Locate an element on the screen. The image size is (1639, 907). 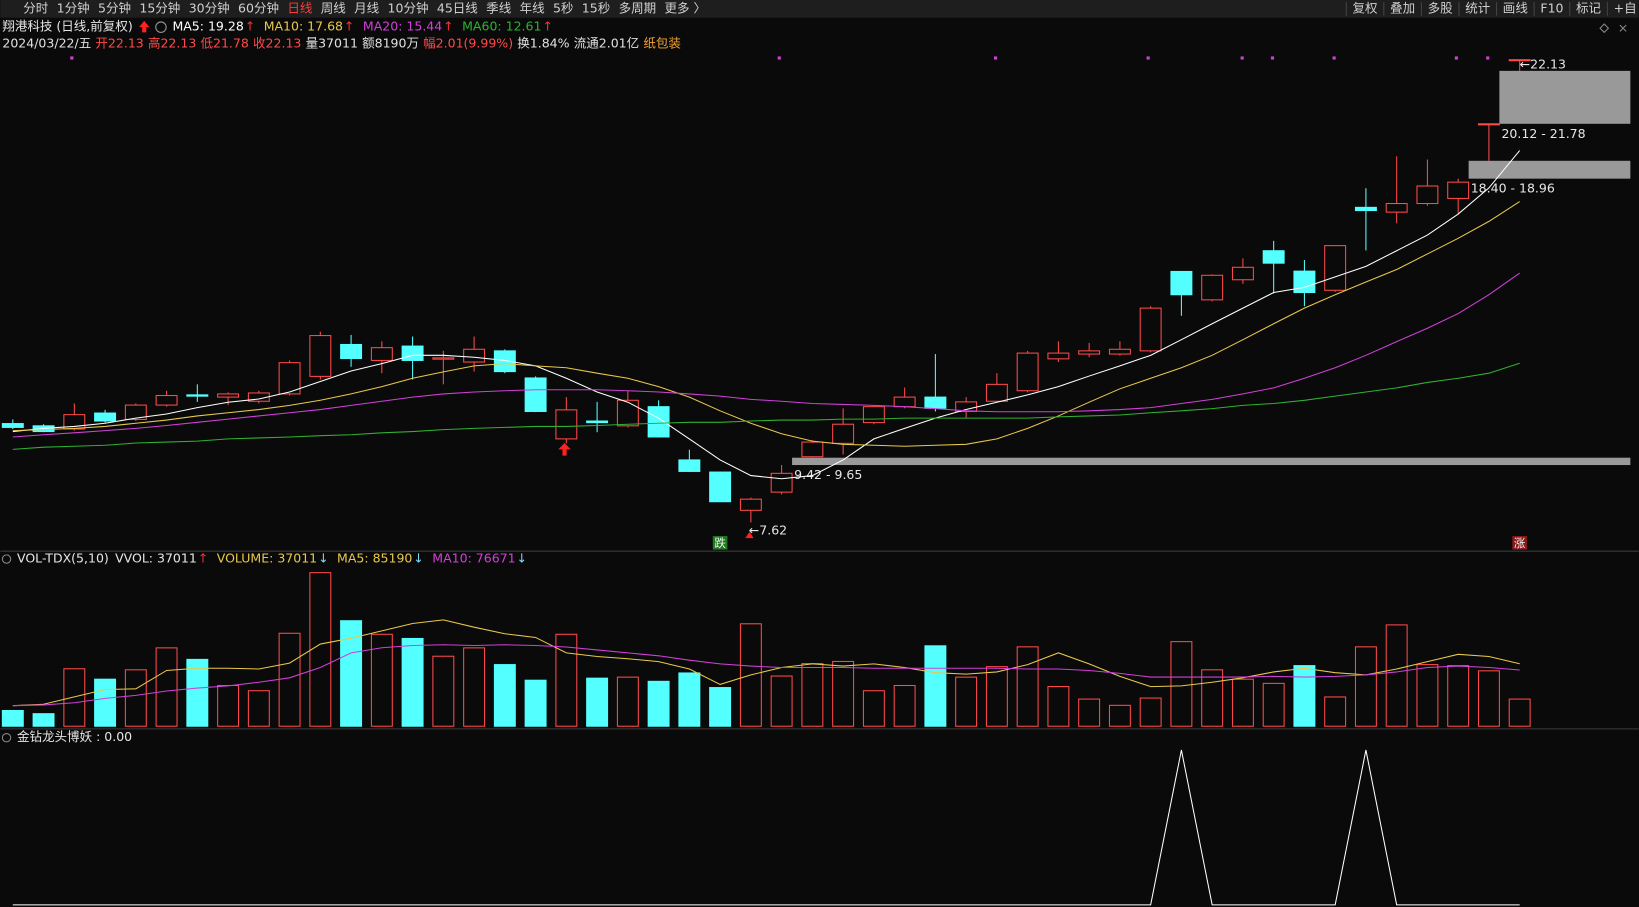
period-tab: 月线 is located at coordinates (367, 7).